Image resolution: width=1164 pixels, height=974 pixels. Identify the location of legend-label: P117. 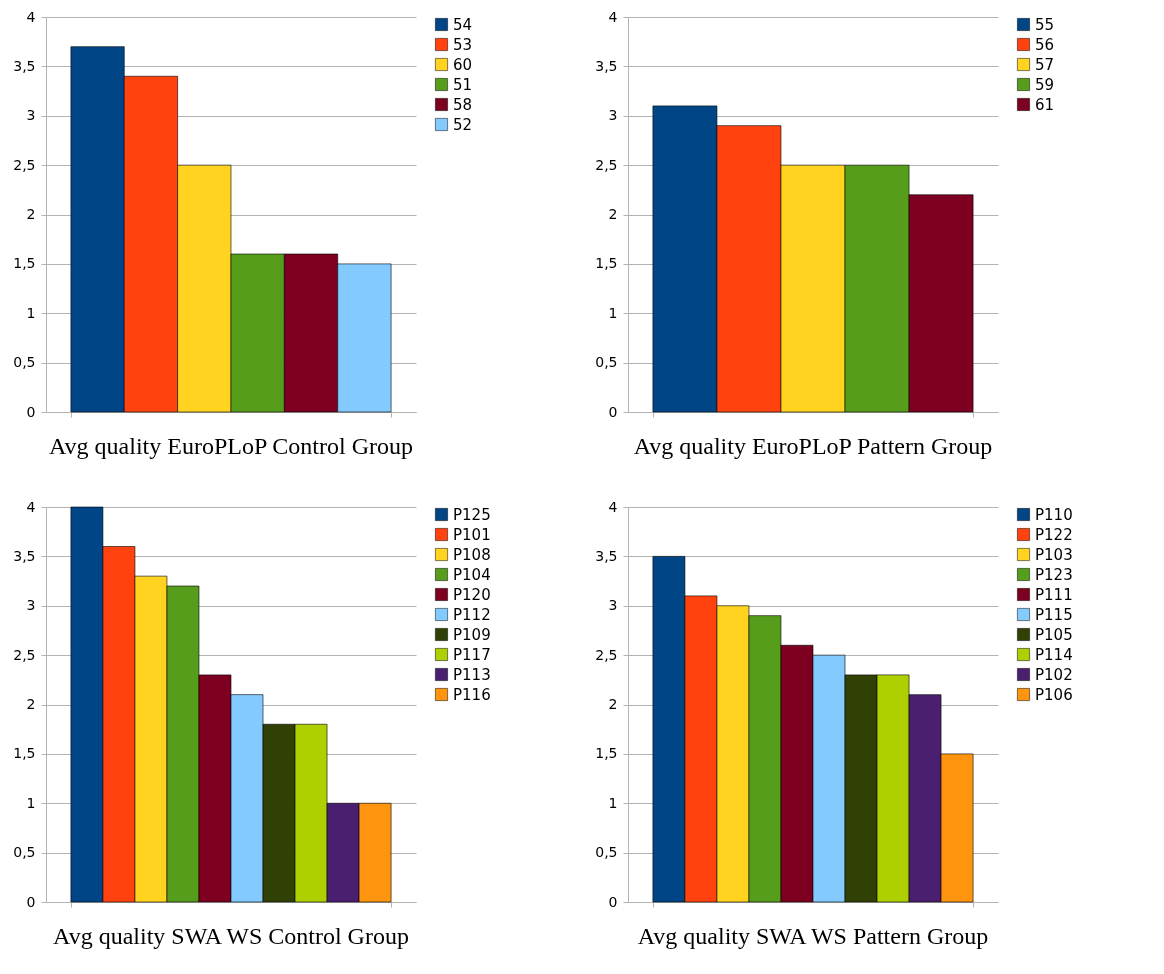
(472, 654).